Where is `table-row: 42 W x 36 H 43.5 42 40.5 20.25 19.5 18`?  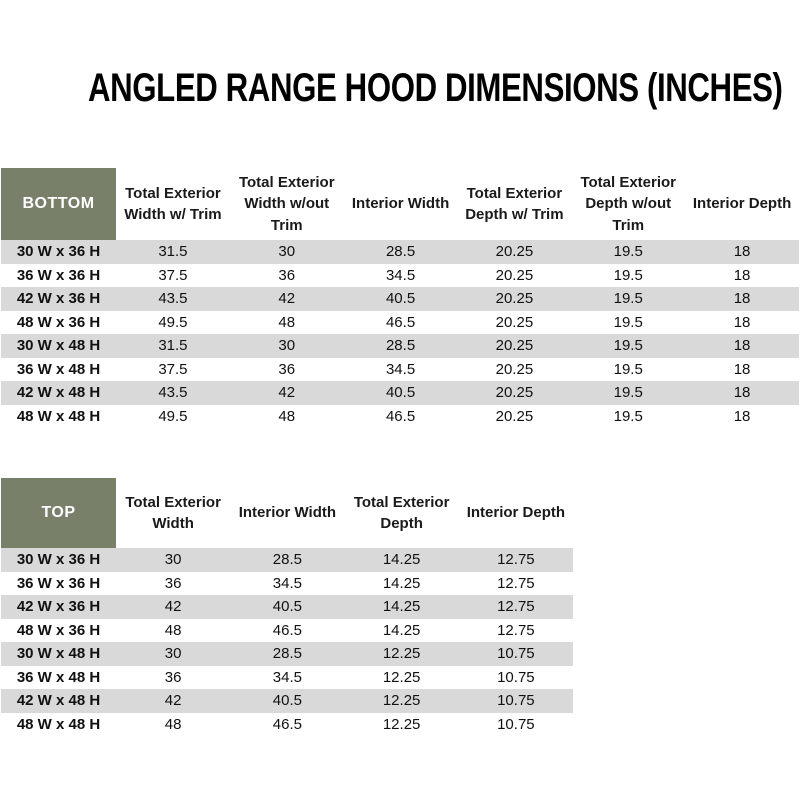
table-row: 42 W x 36 H 43.5 42 40.5 20.25 19.5 18 is located at coordinates (400, 299).